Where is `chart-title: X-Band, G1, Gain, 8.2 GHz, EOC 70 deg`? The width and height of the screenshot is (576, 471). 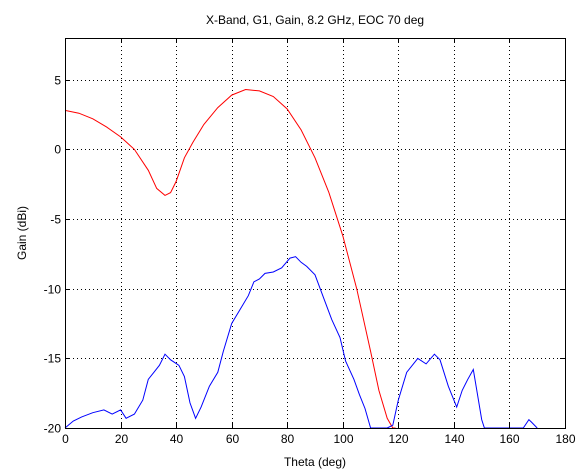
chart-title: X-Band, G1, Gain, 8.2 GHz, EOC 70 deg is located at coordinates (315, 20).